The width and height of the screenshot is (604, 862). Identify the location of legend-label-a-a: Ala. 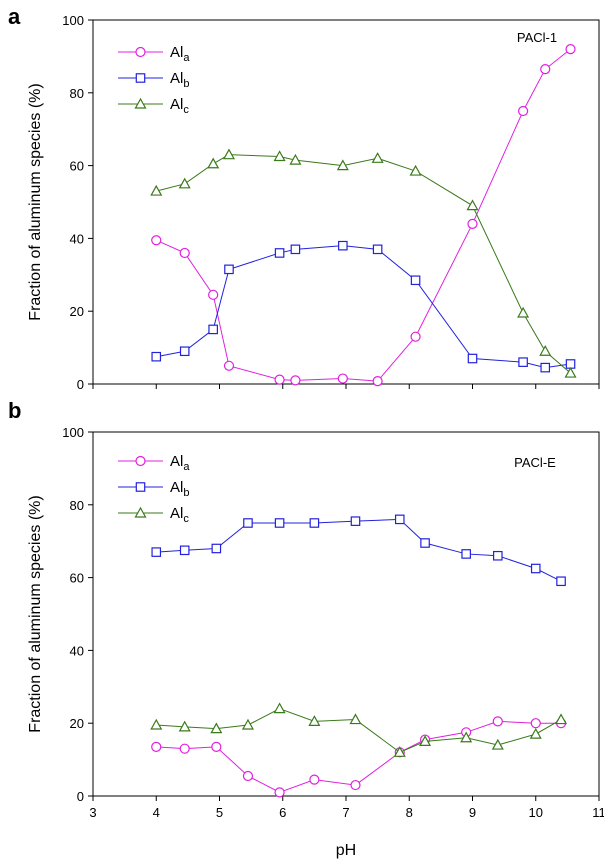
(180, 54).